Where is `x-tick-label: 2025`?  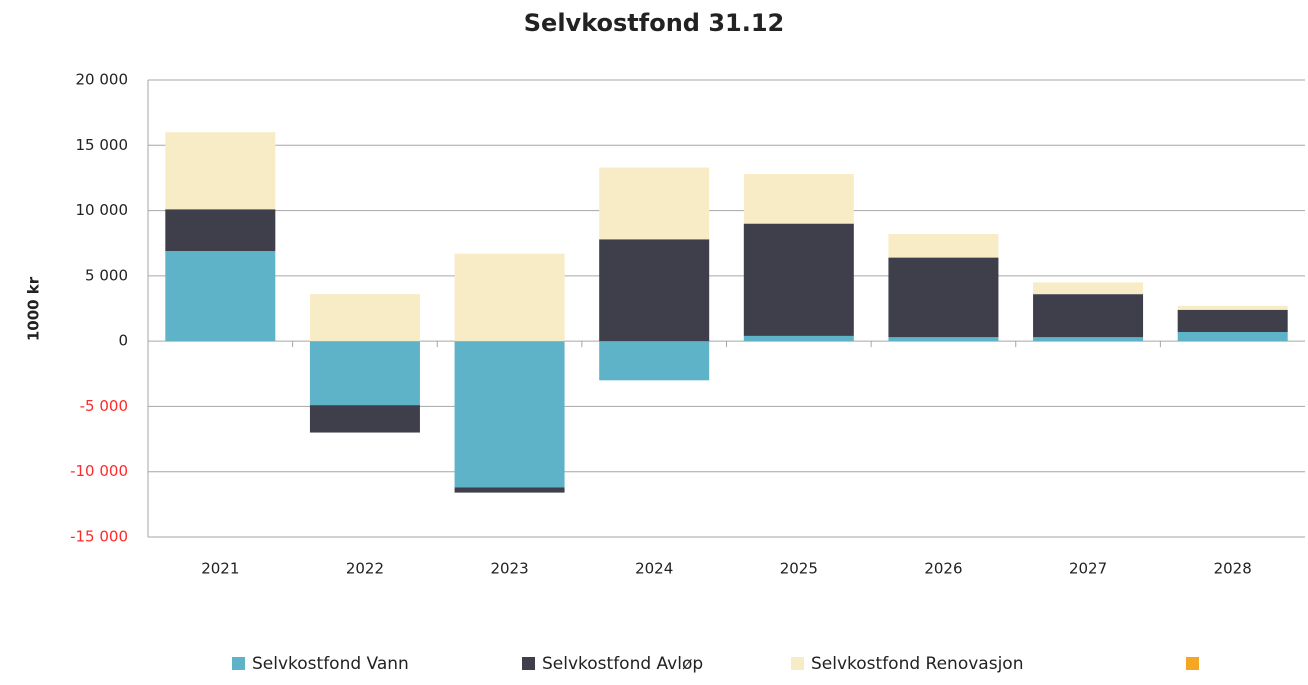 x-tick-label: 2025 is located at coordinates (799, 569).